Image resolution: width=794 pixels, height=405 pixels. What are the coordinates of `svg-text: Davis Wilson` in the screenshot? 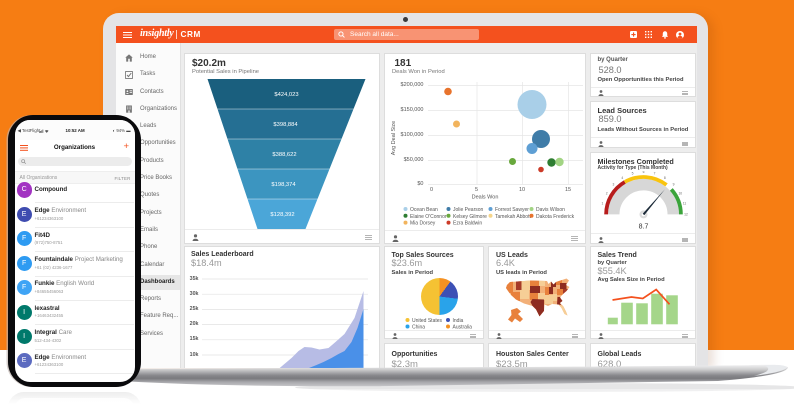 It's located at (550, 210).